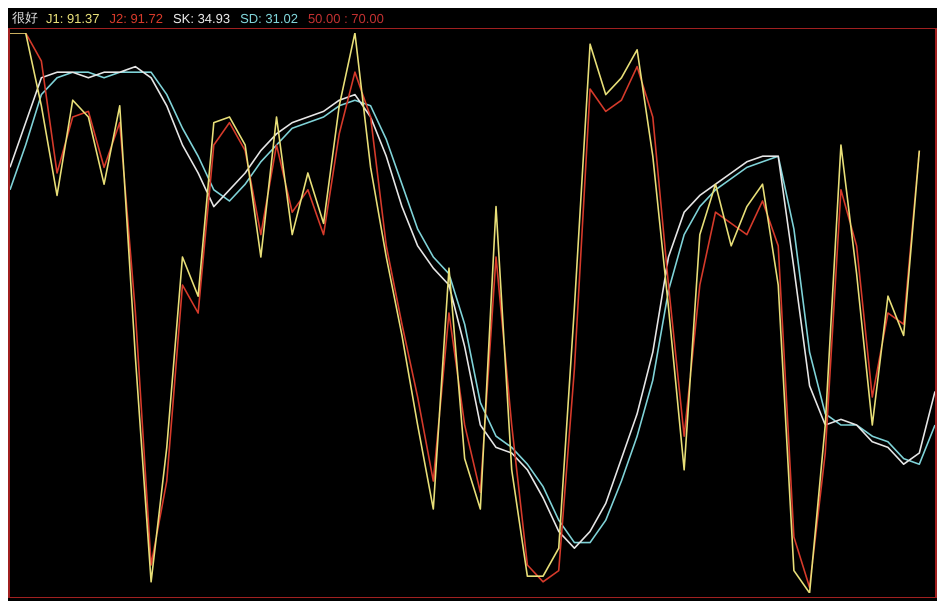  What do you see at coordinates (269, 18) in the screenshot?
I see `text: SD: 31.02` at bounding box center [269, 18].